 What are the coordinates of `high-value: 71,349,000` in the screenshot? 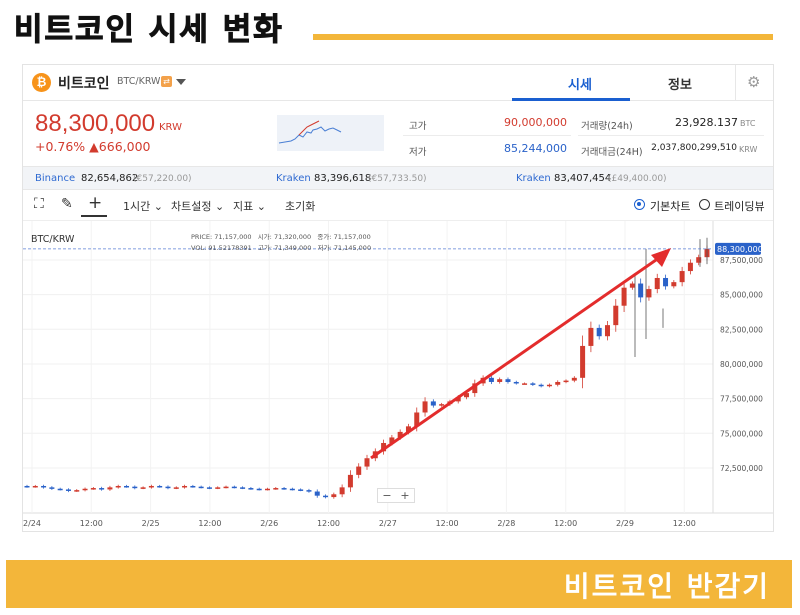 It's located at (293, 248).